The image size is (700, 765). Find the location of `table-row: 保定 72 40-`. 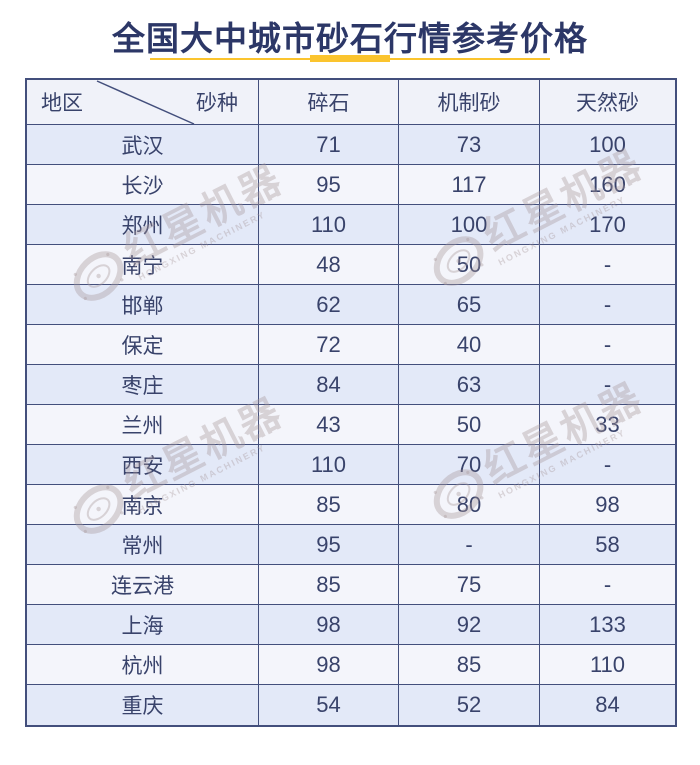

table-row: 保定 72 40- is located at coordinates (351, 345).